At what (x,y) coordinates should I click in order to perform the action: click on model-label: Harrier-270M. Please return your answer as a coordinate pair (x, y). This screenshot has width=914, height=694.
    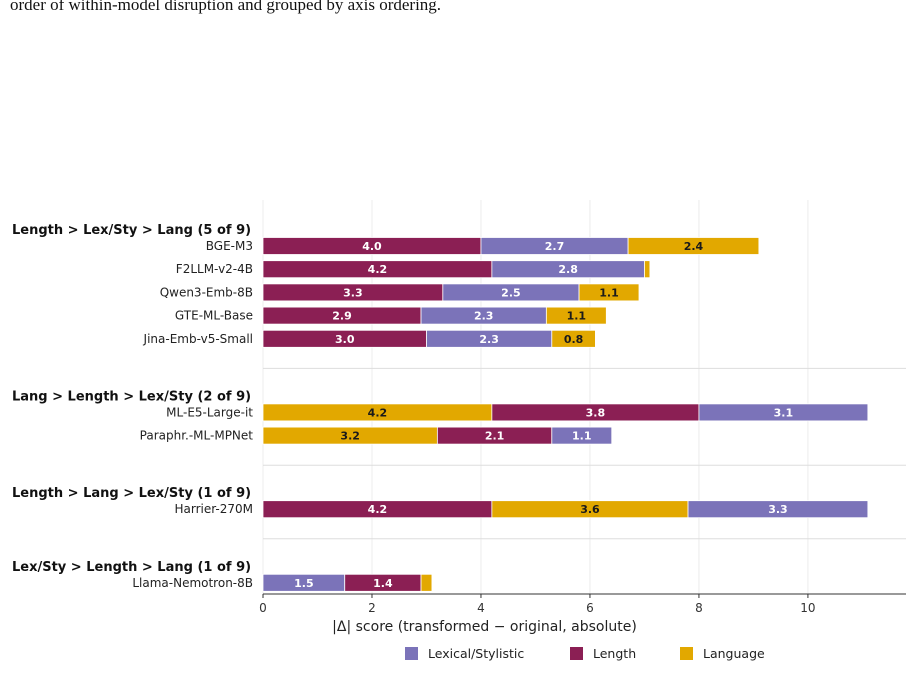
    Looking at the image, I should click on (213, 509).